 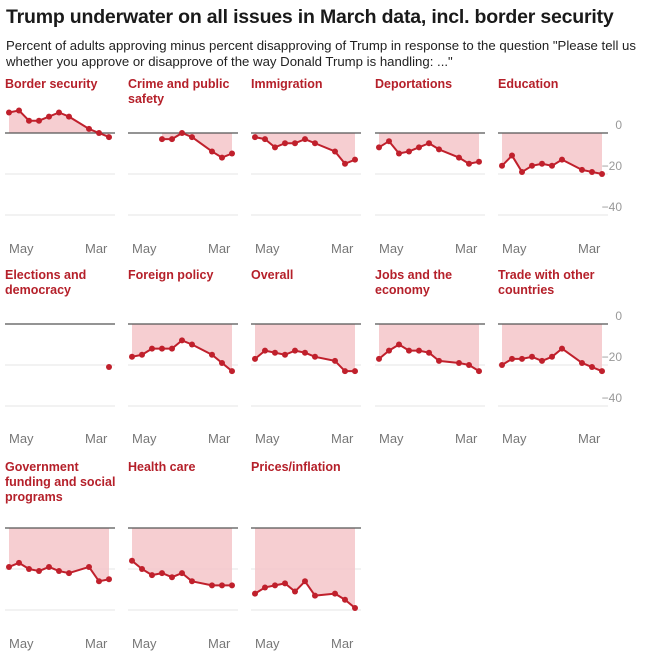 I want to click on panel-title: Border security, so click(x=51, y=84).